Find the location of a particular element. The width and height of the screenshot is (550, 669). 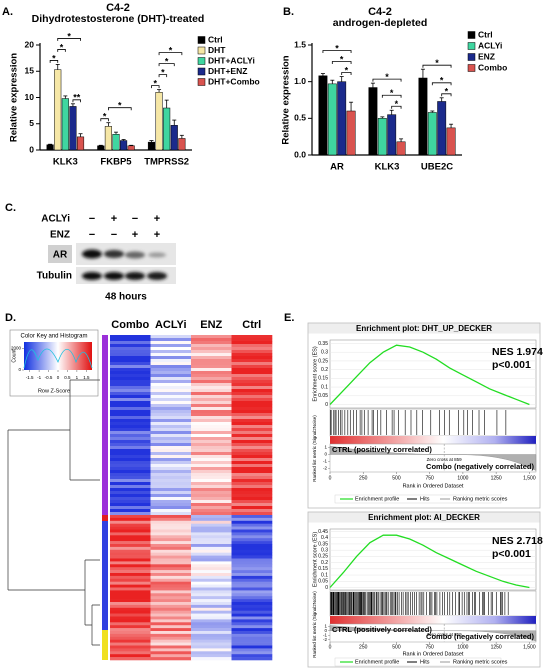

y-axis-label: Enrichment score (ES) is located at coordinates (315, 559).